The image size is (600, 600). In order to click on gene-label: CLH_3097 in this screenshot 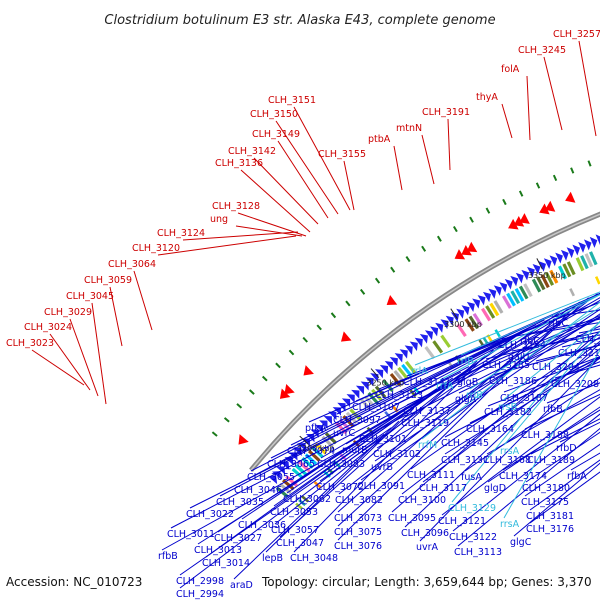, I will do `click(357, 420)`.